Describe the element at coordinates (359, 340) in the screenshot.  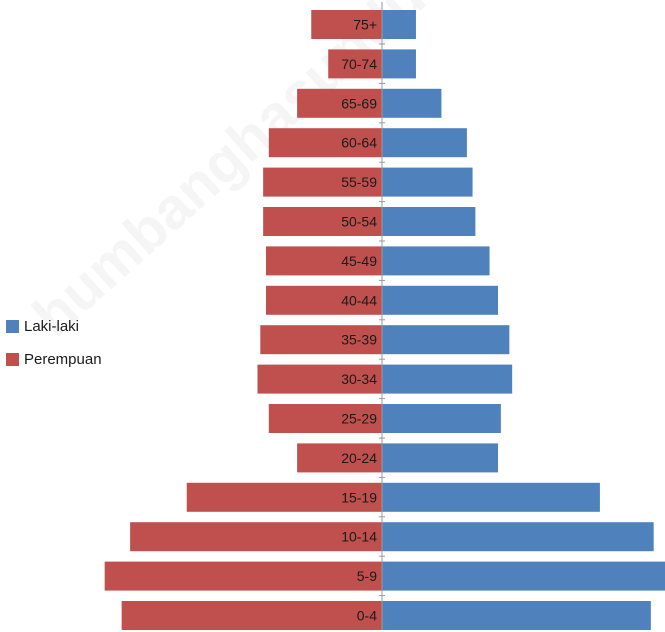
I see `age-group-label-35-39: 35-39` at that location.